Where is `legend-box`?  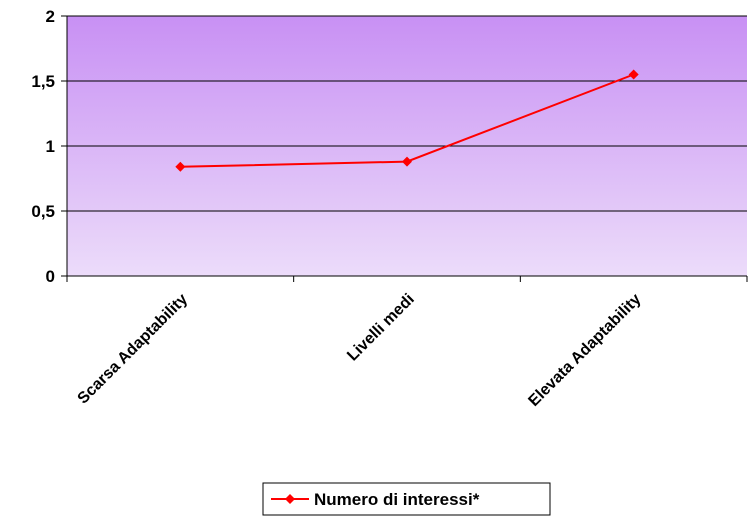 legend-box is located at coordinates (406, 499).